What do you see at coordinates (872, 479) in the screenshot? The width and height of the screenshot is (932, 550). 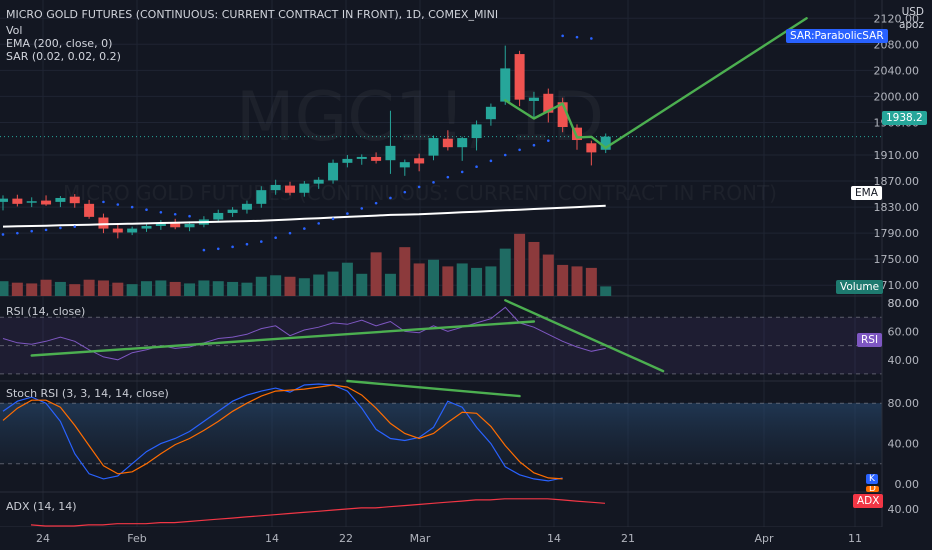 I see `stoch-k-tag: K` at bounding box center [872, 479].